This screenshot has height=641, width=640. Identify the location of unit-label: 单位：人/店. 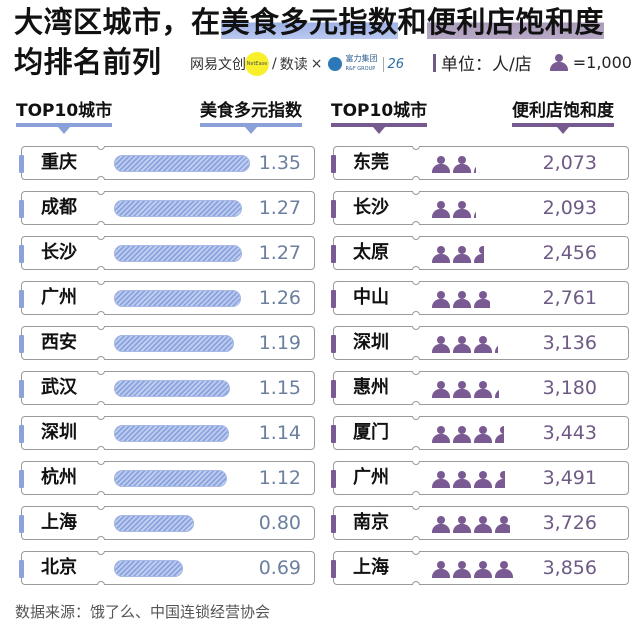
(486, 65).